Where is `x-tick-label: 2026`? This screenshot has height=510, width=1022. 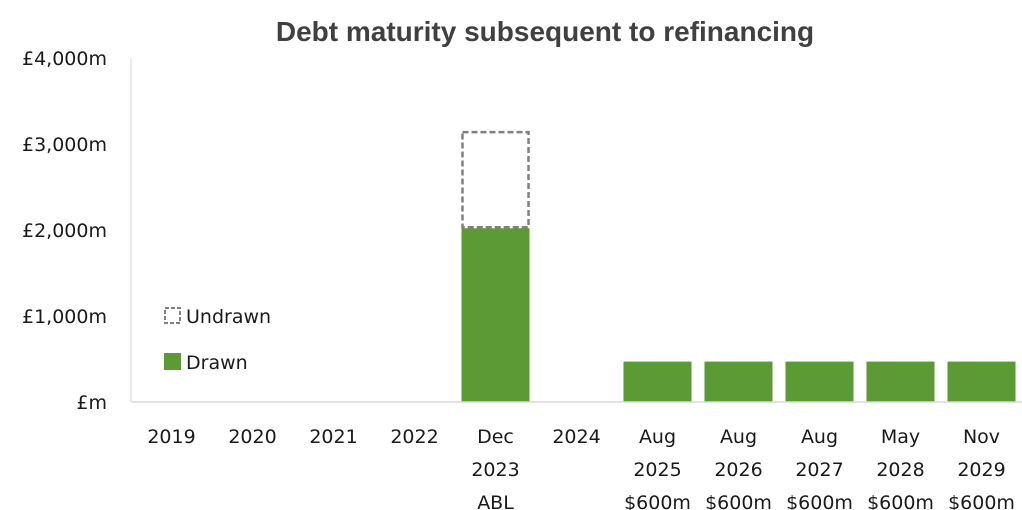
x-tick-label: 2026 is located at coordinates (738, 470).